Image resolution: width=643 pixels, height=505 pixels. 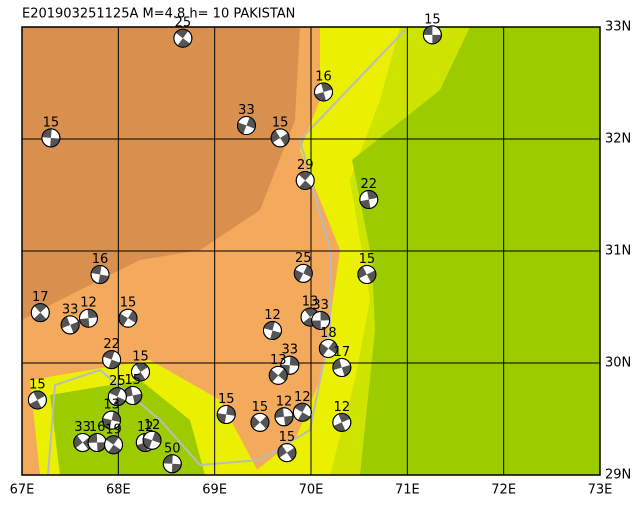 What do you see at coordinates (618, 251) in the screenshot?
I see `y-tick-label: 31N` at bounding box center [618, 251].